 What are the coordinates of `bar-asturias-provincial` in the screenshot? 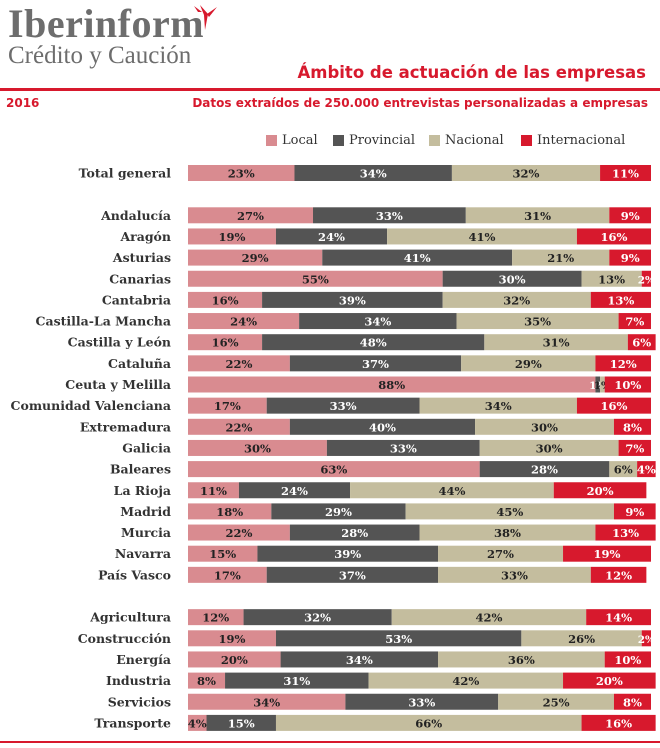 It's located at (417, 257).